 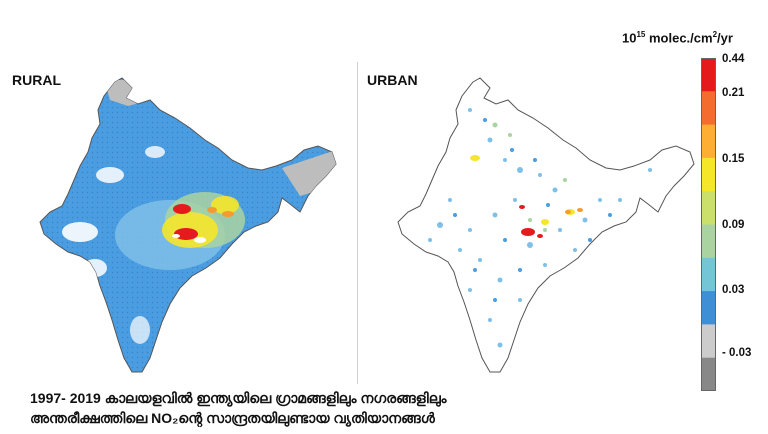 I want to click on colorbar-tick-neg-0.03: - 0.03, so click(x=737, y=353).